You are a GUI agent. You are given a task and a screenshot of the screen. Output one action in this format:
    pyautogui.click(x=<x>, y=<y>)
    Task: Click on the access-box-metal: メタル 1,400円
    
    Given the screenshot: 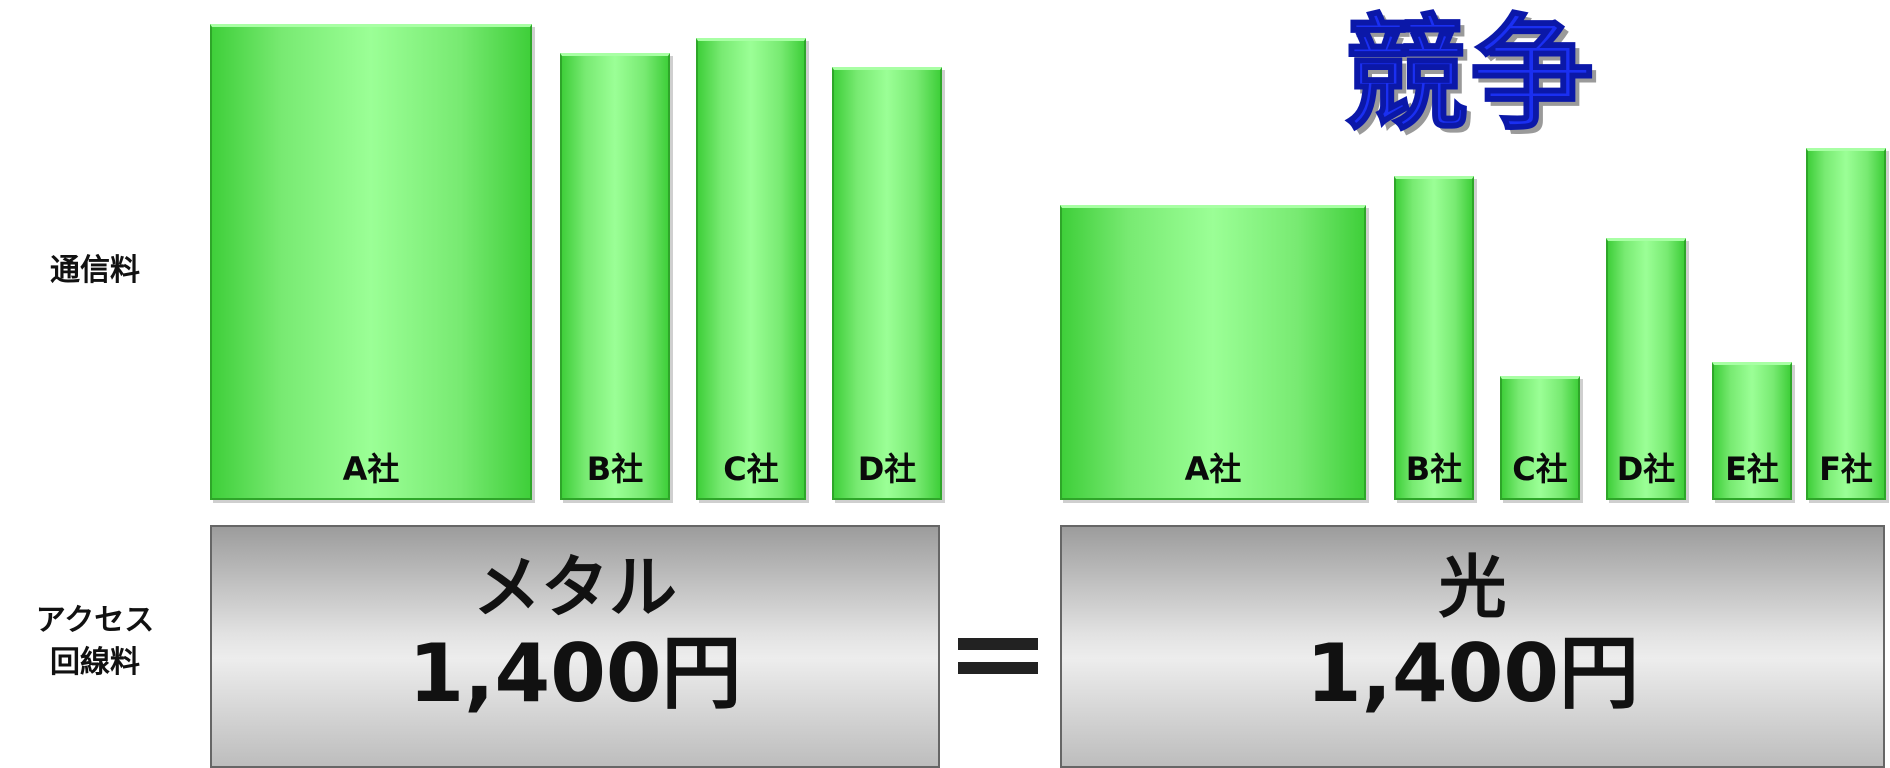 What is the action you would take?
    pyautogui.click(x=575, y=646)
    